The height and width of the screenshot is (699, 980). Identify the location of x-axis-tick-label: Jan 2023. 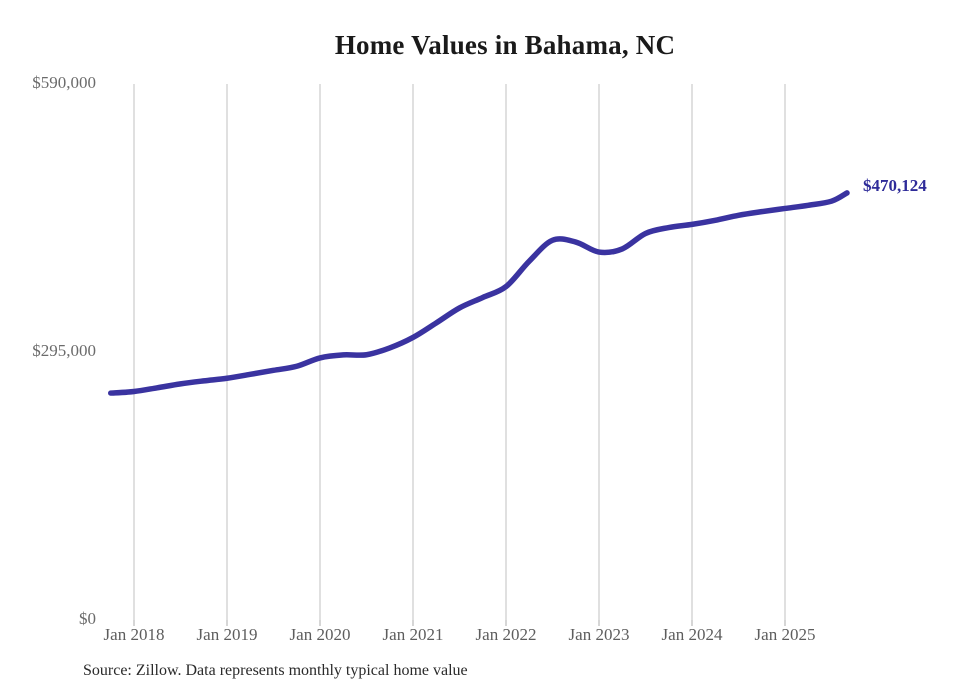
(599, 634).